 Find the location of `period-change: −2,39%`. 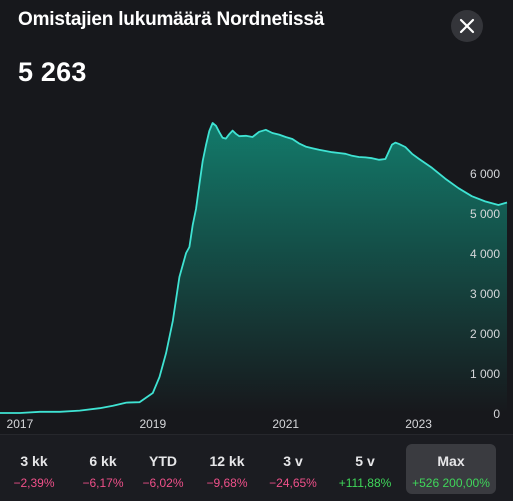

period-change: −2,39% is located at coordinates (34, 483).